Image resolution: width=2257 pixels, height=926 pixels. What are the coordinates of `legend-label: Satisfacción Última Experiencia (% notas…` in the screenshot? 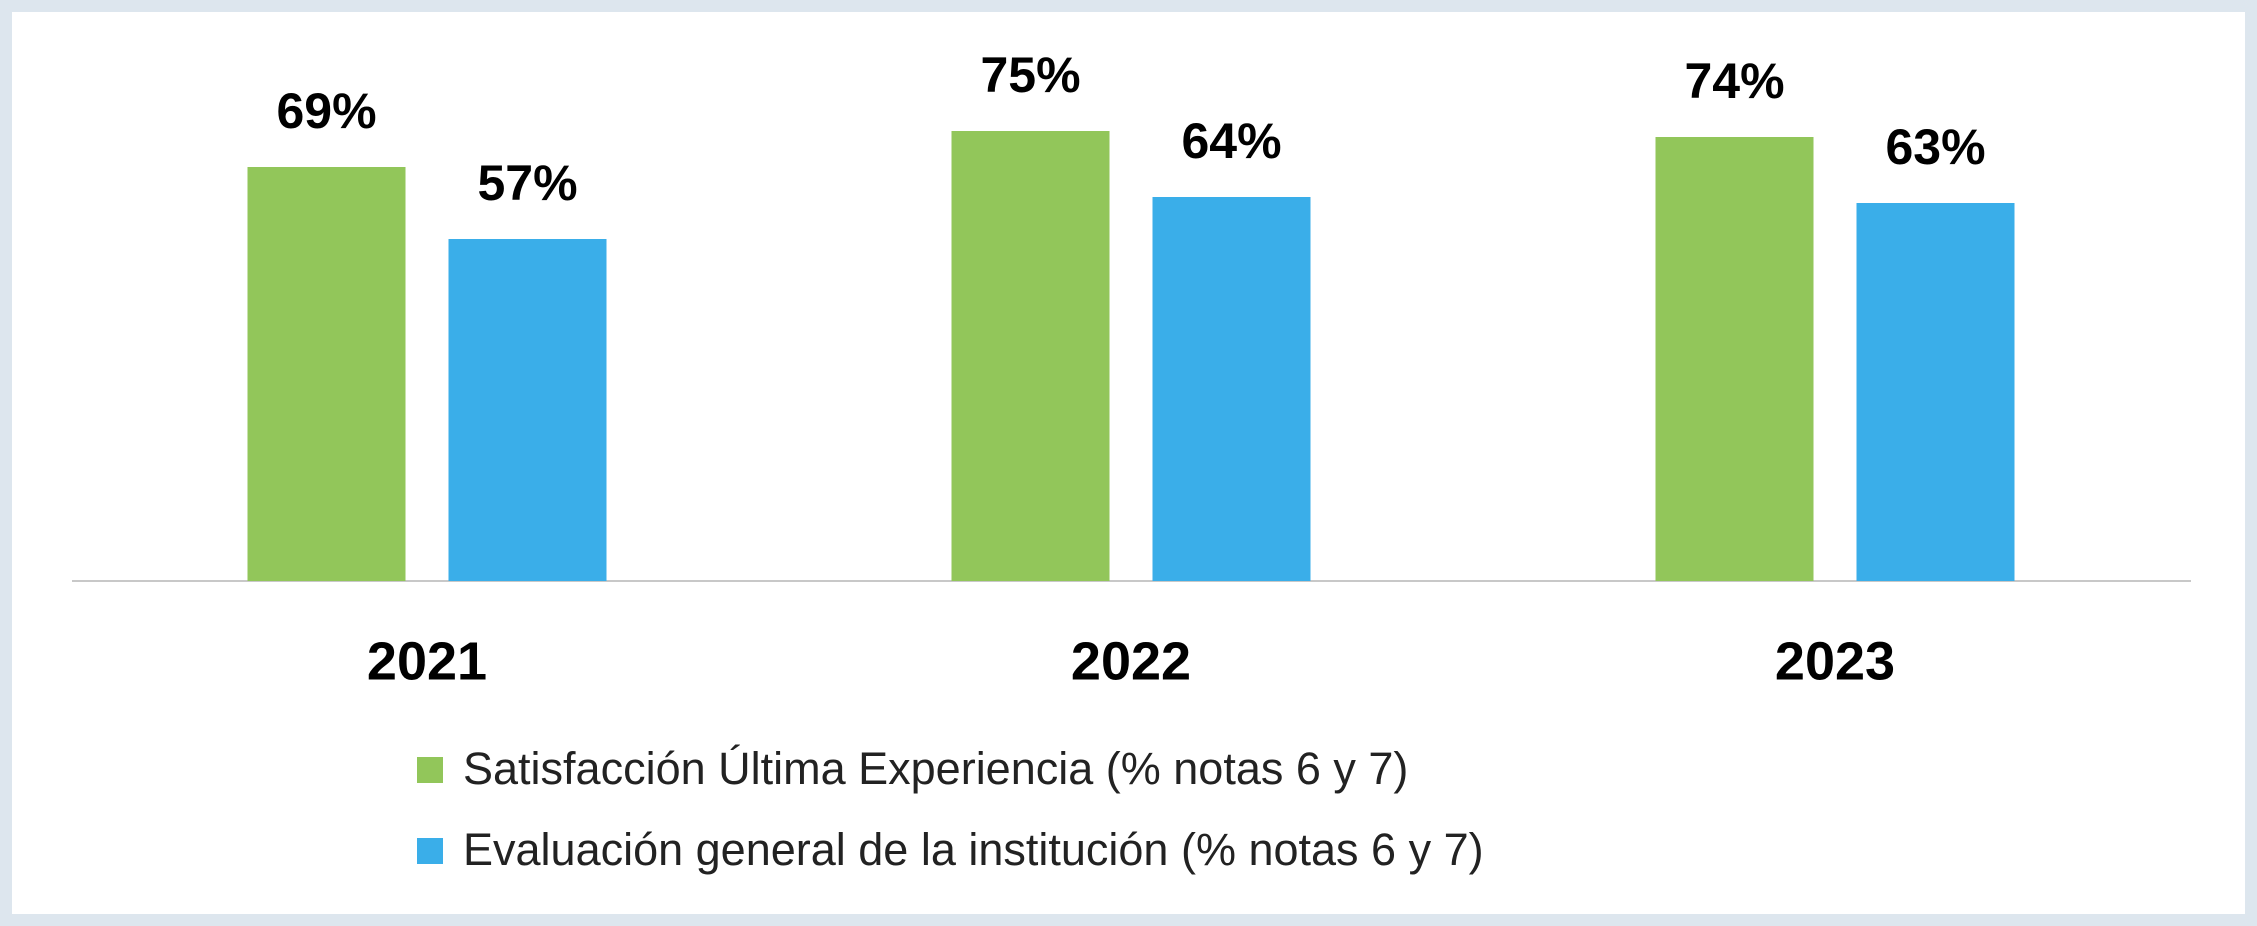 It's located at (935, 768).